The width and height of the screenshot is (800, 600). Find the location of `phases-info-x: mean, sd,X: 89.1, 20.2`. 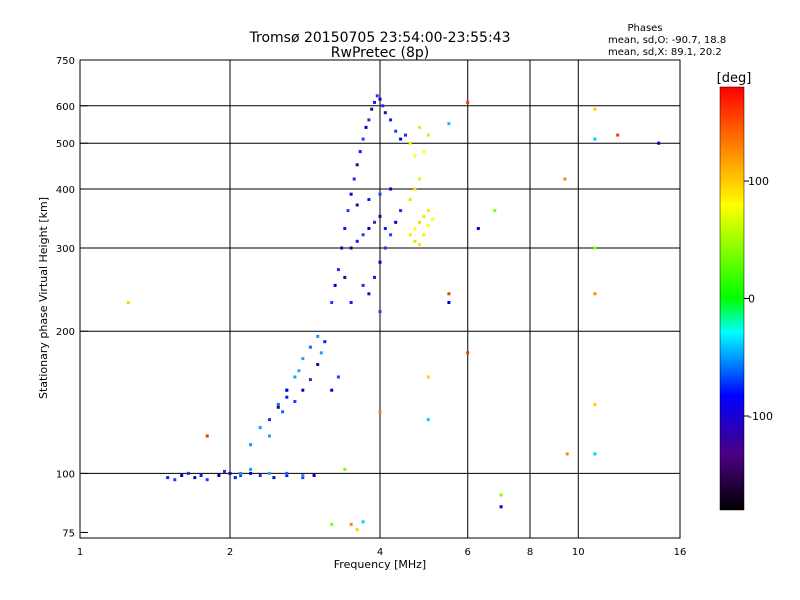

phases-info-x: mean, sd,X: 89.1, 20.2 is located at coordinates (665, 52).